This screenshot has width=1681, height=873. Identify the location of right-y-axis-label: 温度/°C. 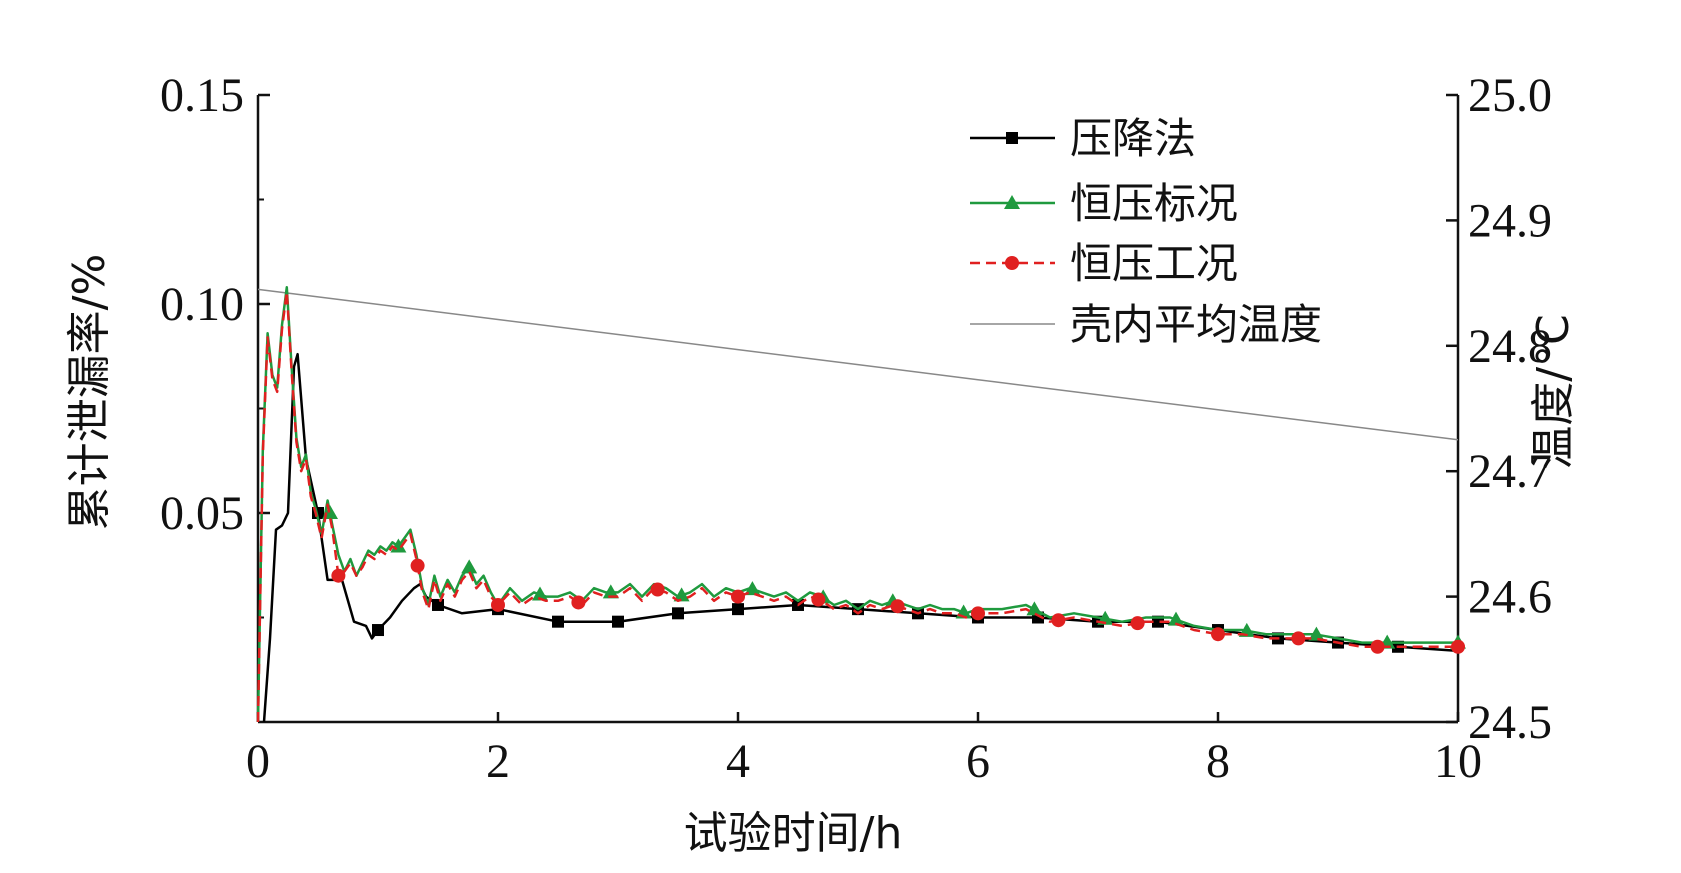
(1553, 392).